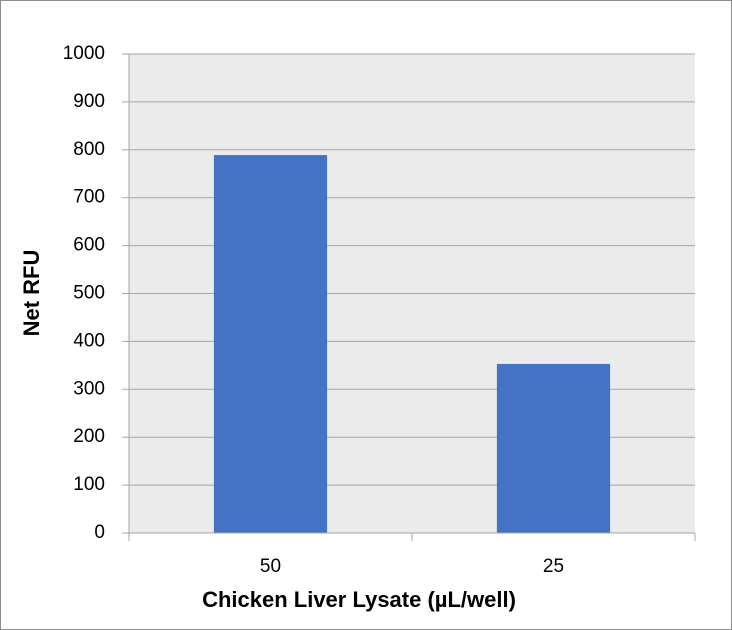 The image size is (732, 630). What do you see at coordinates (553, 566) in the screenshot?
I see `x-tick-label: 25` at bounding box center [553, 566].